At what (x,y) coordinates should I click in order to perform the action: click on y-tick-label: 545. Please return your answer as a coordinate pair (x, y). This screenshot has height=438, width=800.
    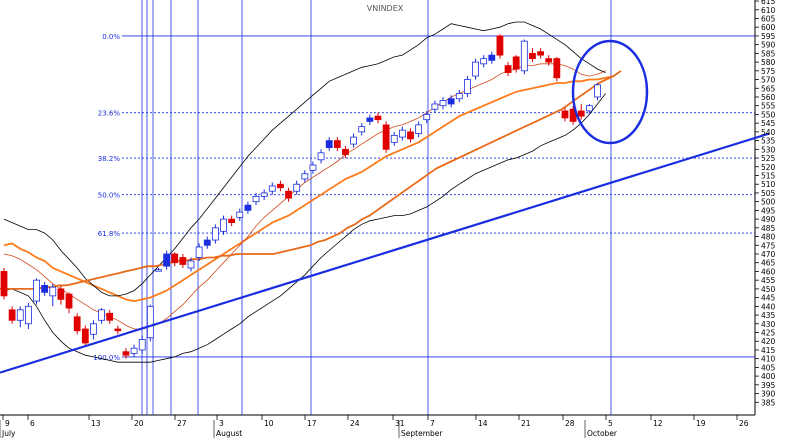
    Looking at the image, I should click on (768, 123).